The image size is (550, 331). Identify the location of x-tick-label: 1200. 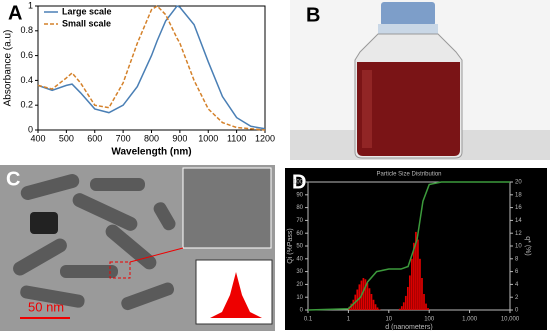
(265, 138).